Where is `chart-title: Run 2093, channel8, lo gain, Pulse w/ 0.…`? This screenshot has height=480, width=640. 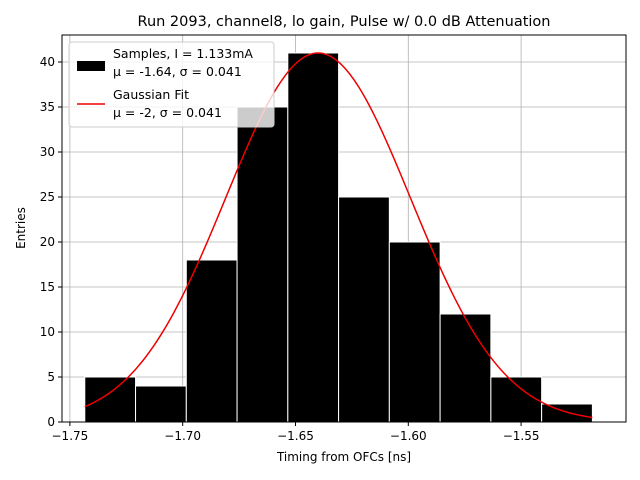
chart-title: Run 2093, channel8, lo gain, Pulse w/ 0.… is located at coordinates (344, 22).